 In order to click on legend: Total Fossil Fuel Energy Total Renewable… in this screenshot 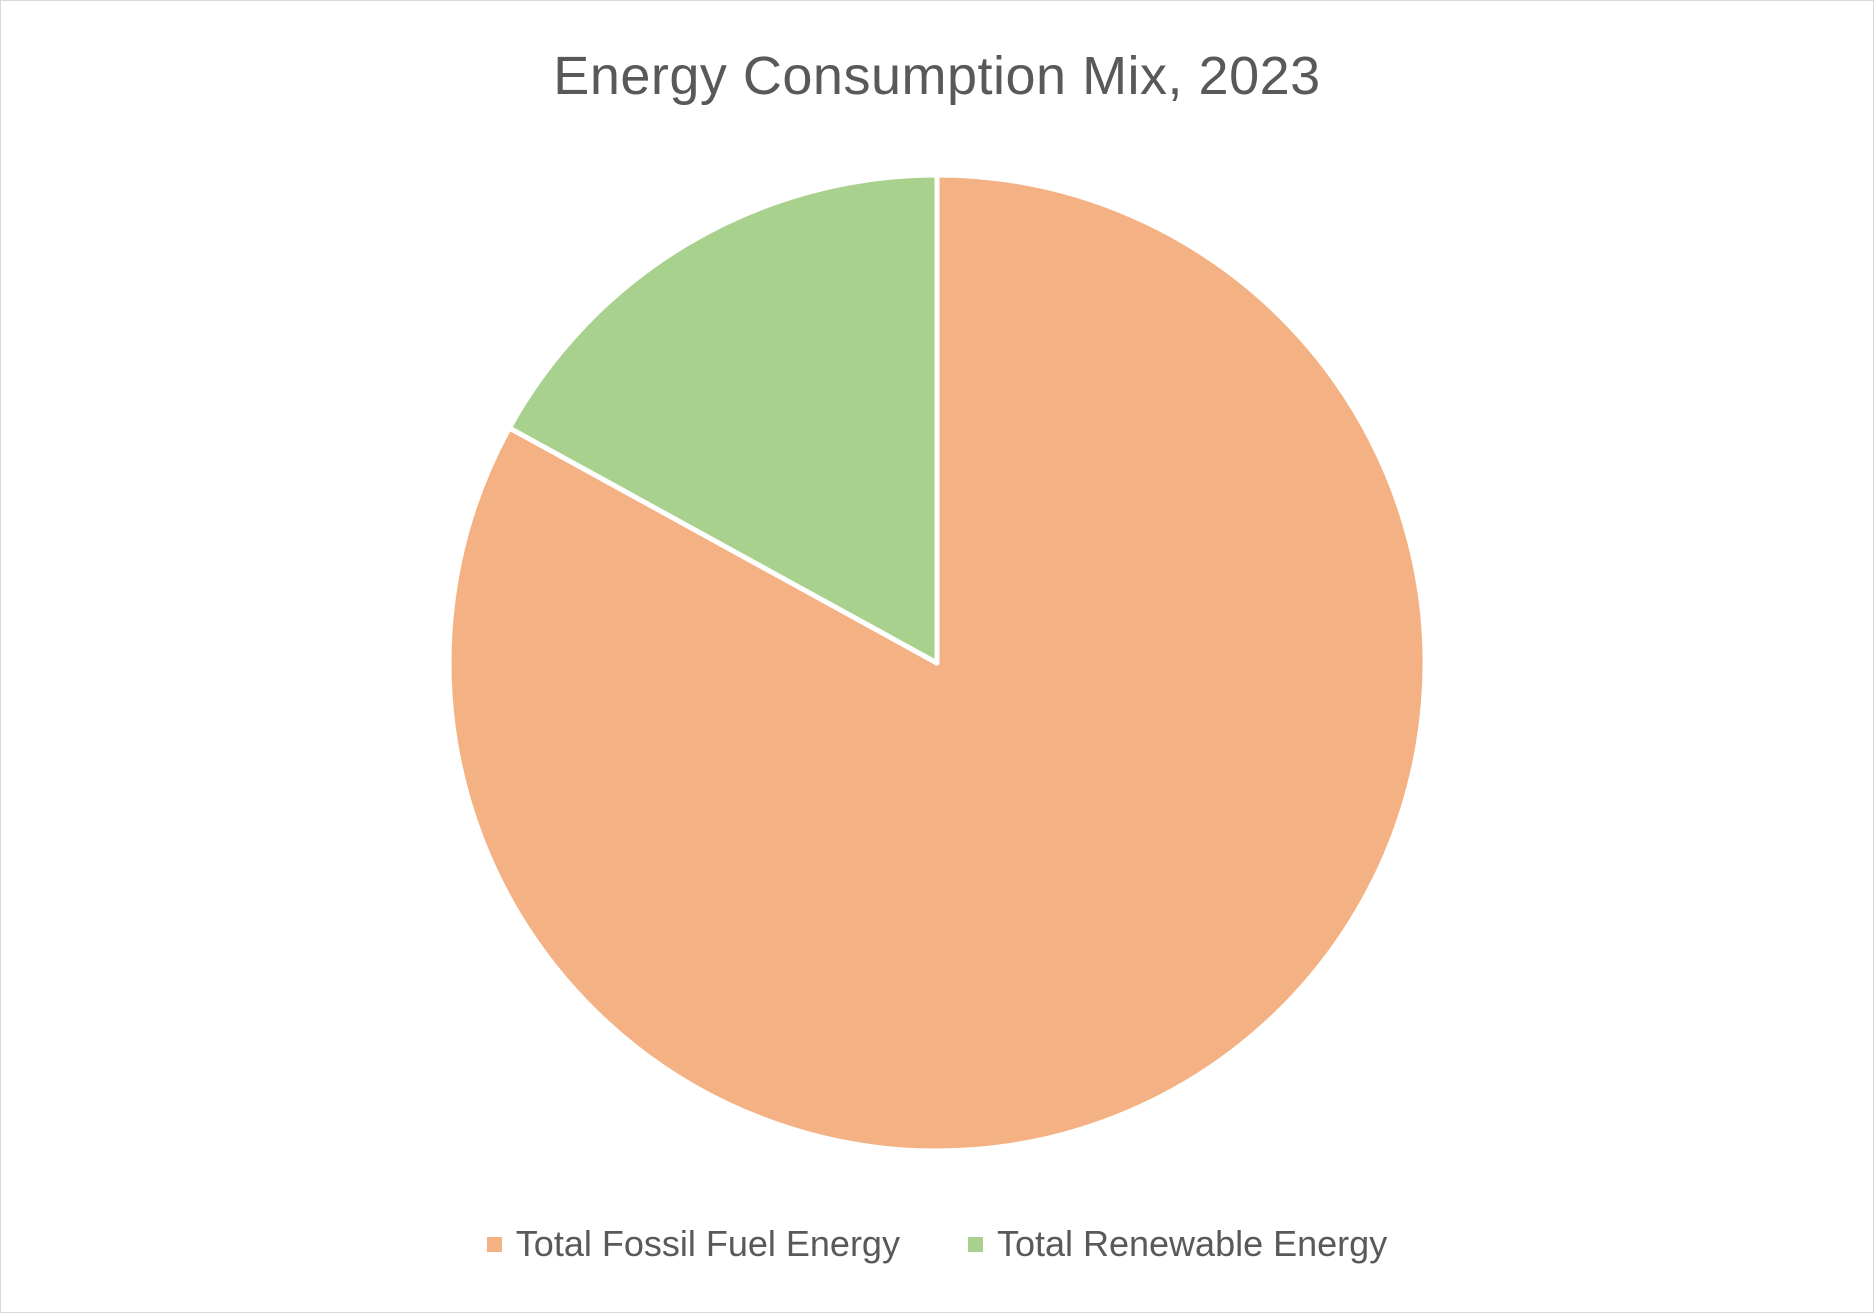, I will do `click(937, 1244)`.